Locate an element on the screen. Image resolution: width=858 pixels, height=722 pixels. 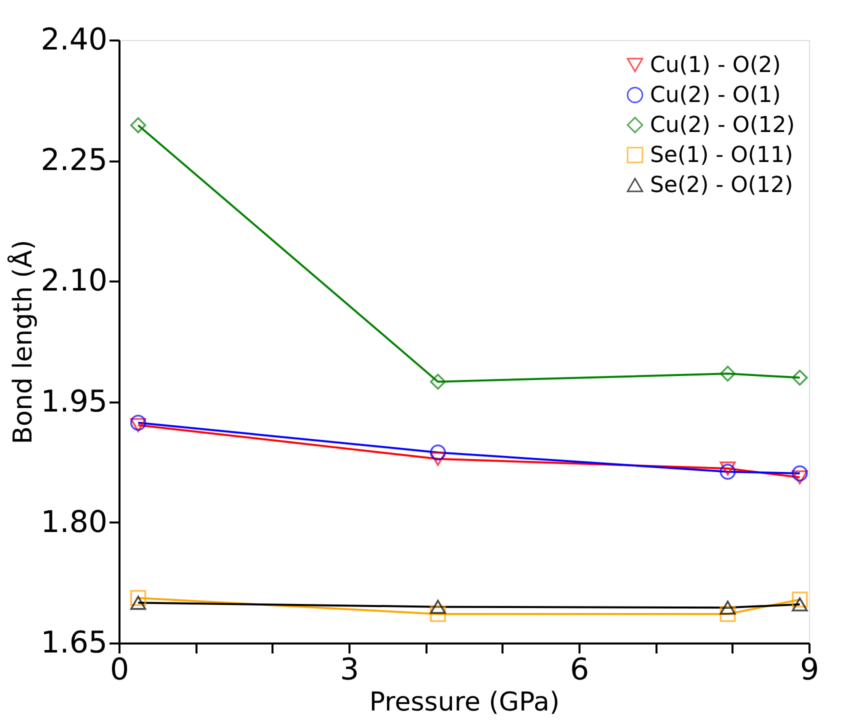
y-tick-label: 1.80 is located at coordinates (74, 522).